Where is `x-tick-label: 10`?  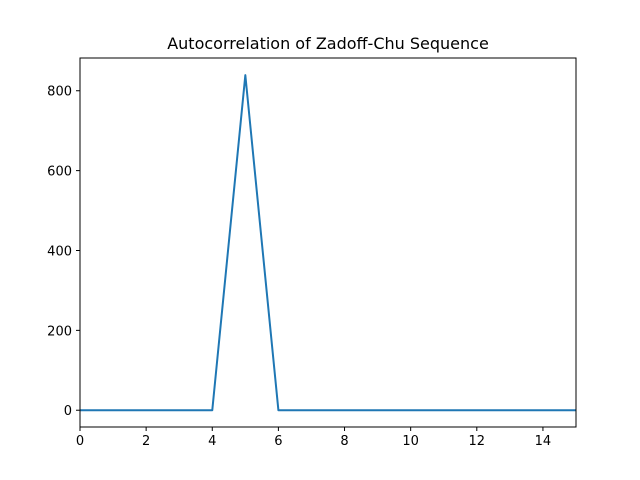 x-tick-label: 10 is located at coordinates (410, 441).